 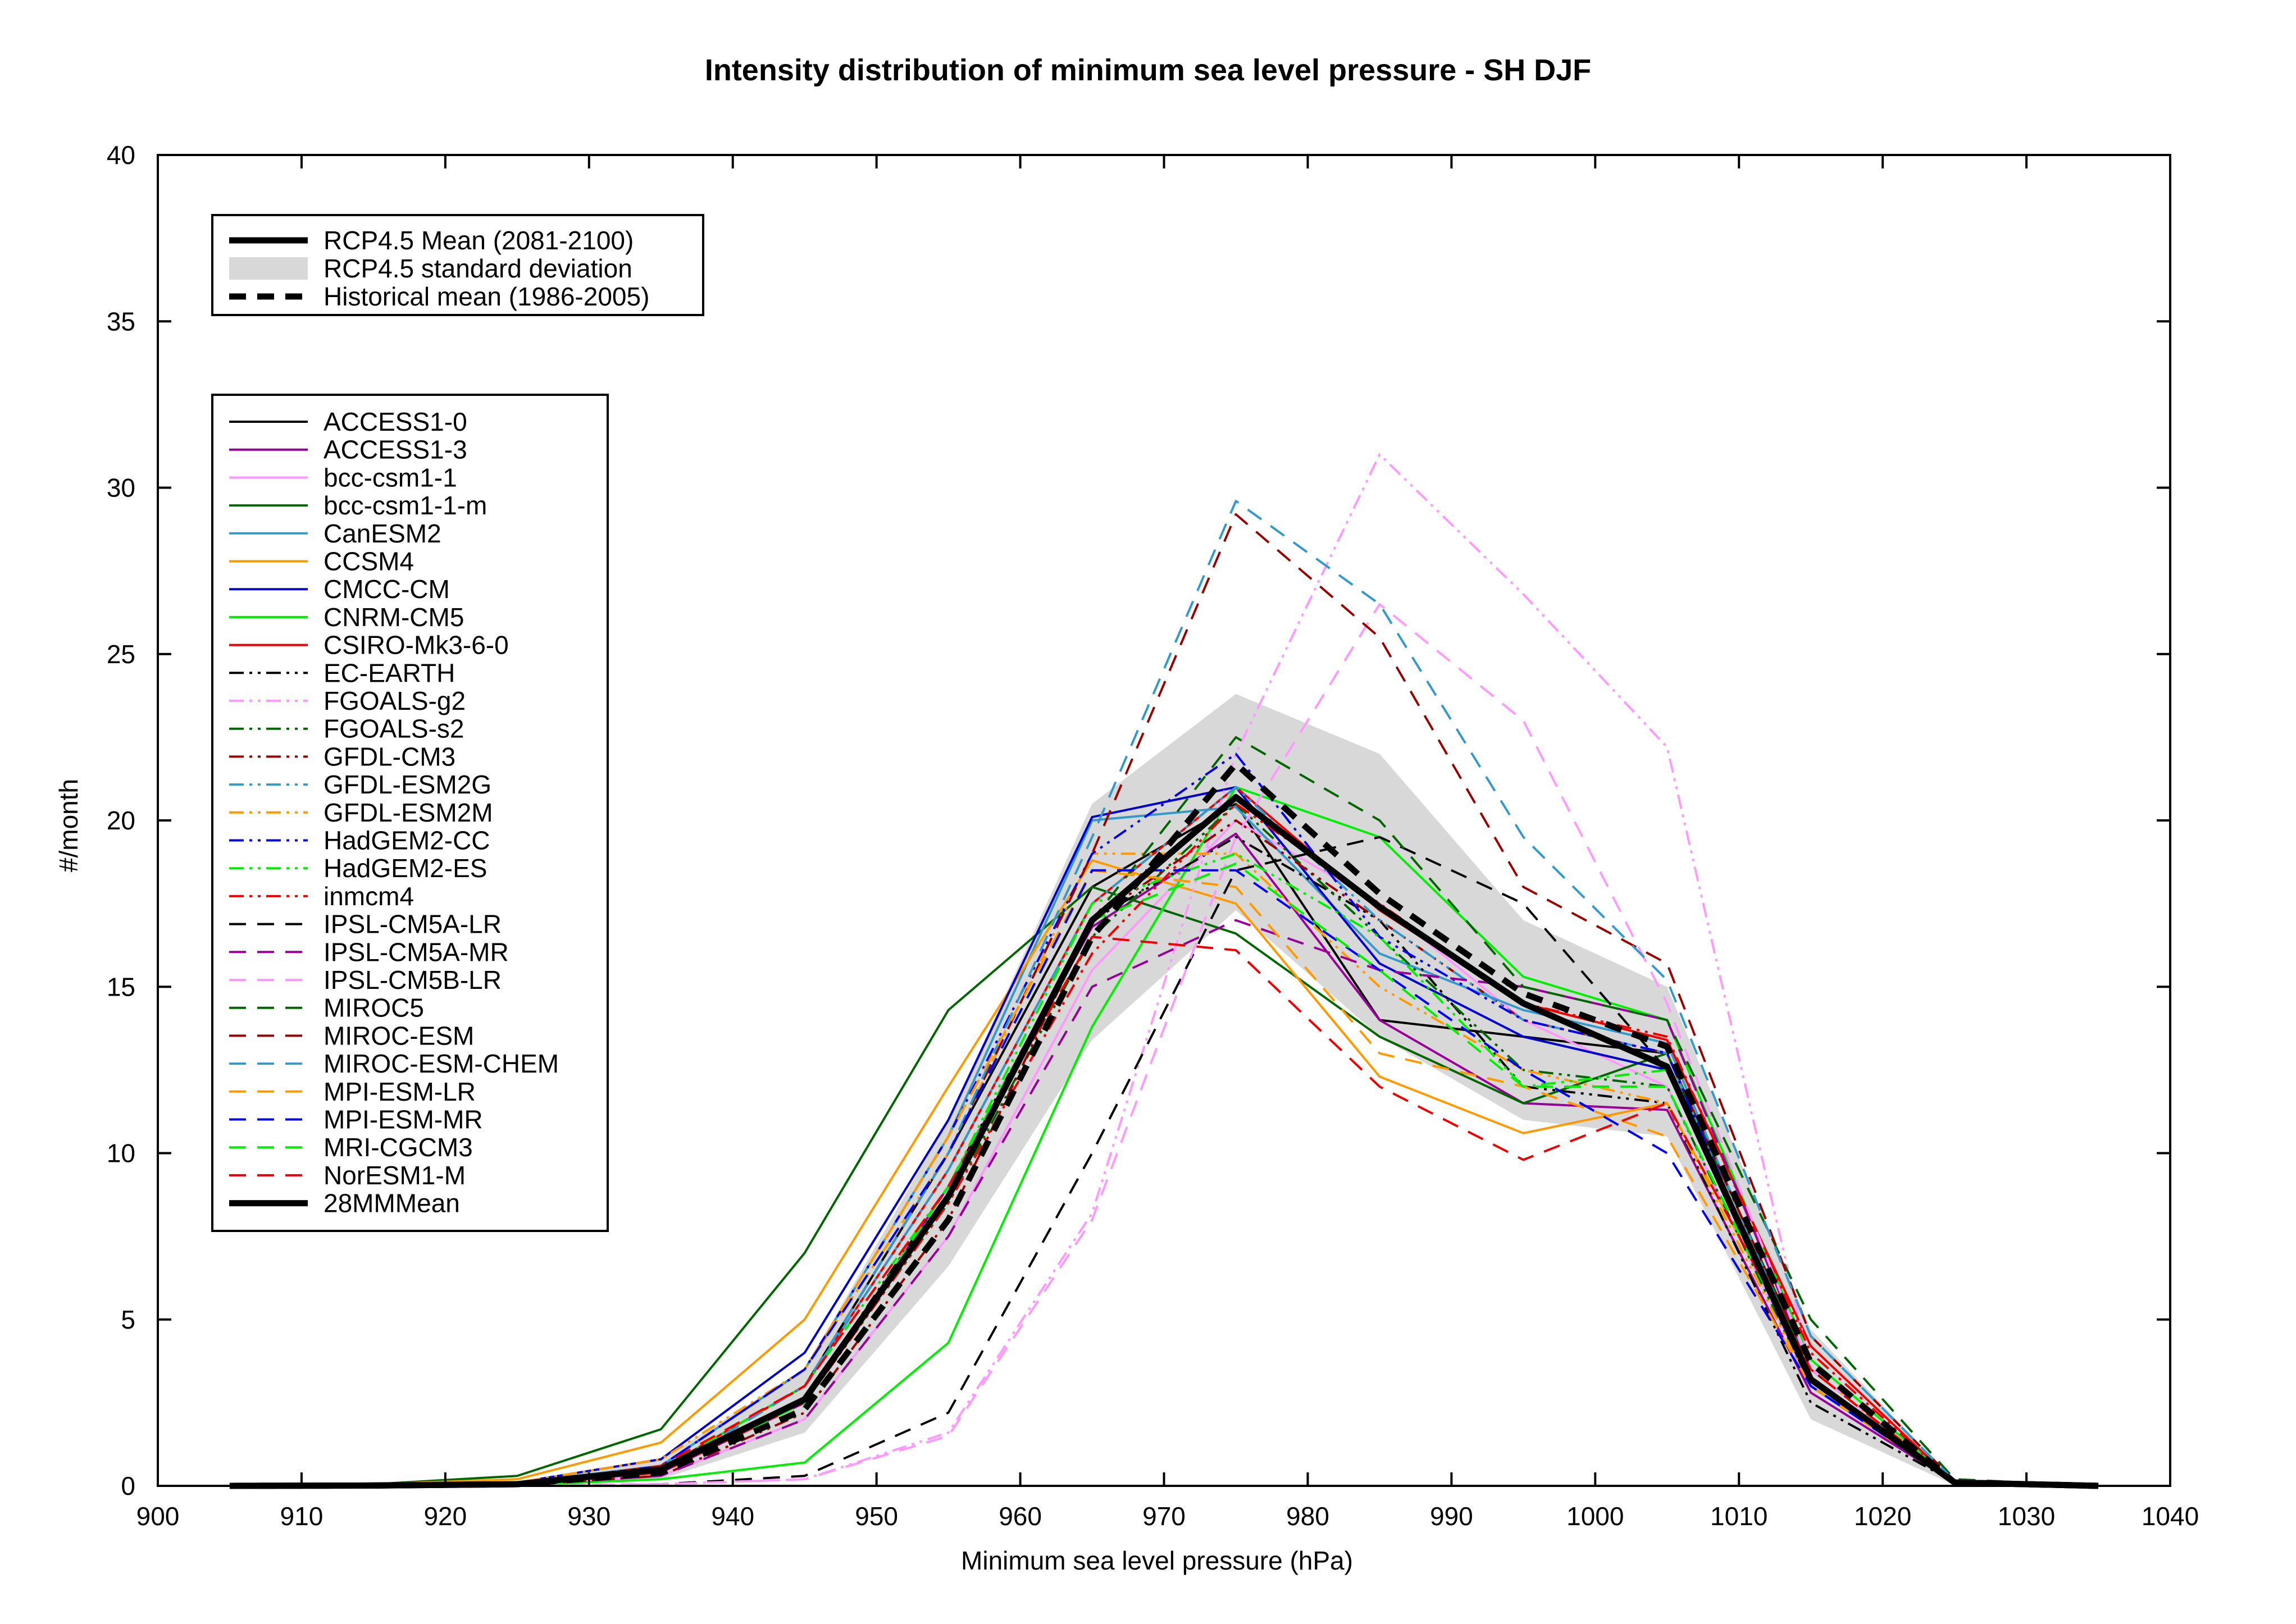 What do you see at coordinates (1157, 1560) in the screenshot?
I see `x-axis-label: Minimum sea level pressure (hPa)` at bounding box center [1157, 1560].